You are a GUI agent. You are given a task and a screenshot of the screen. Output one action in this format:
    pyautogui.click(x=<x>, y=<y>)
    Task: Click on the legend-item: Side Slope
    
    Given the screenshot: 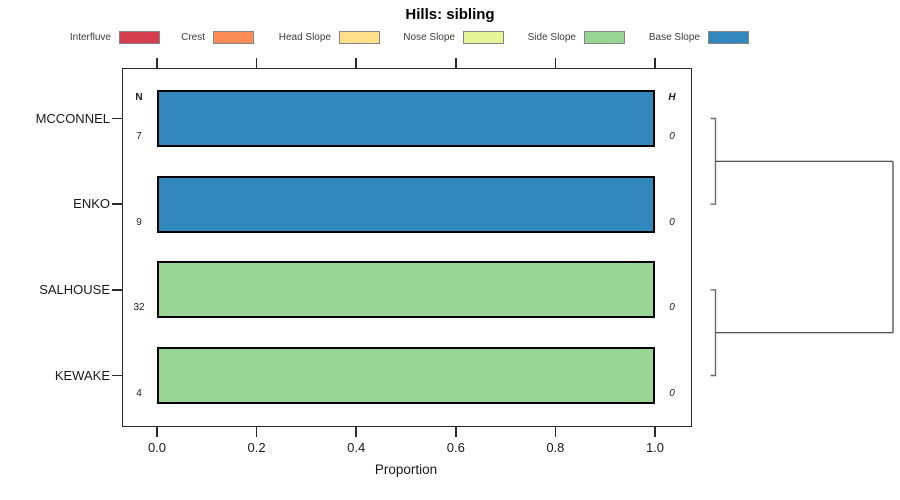 What is the action you would take?
    pyautogui.click(x=539, y=37)
    